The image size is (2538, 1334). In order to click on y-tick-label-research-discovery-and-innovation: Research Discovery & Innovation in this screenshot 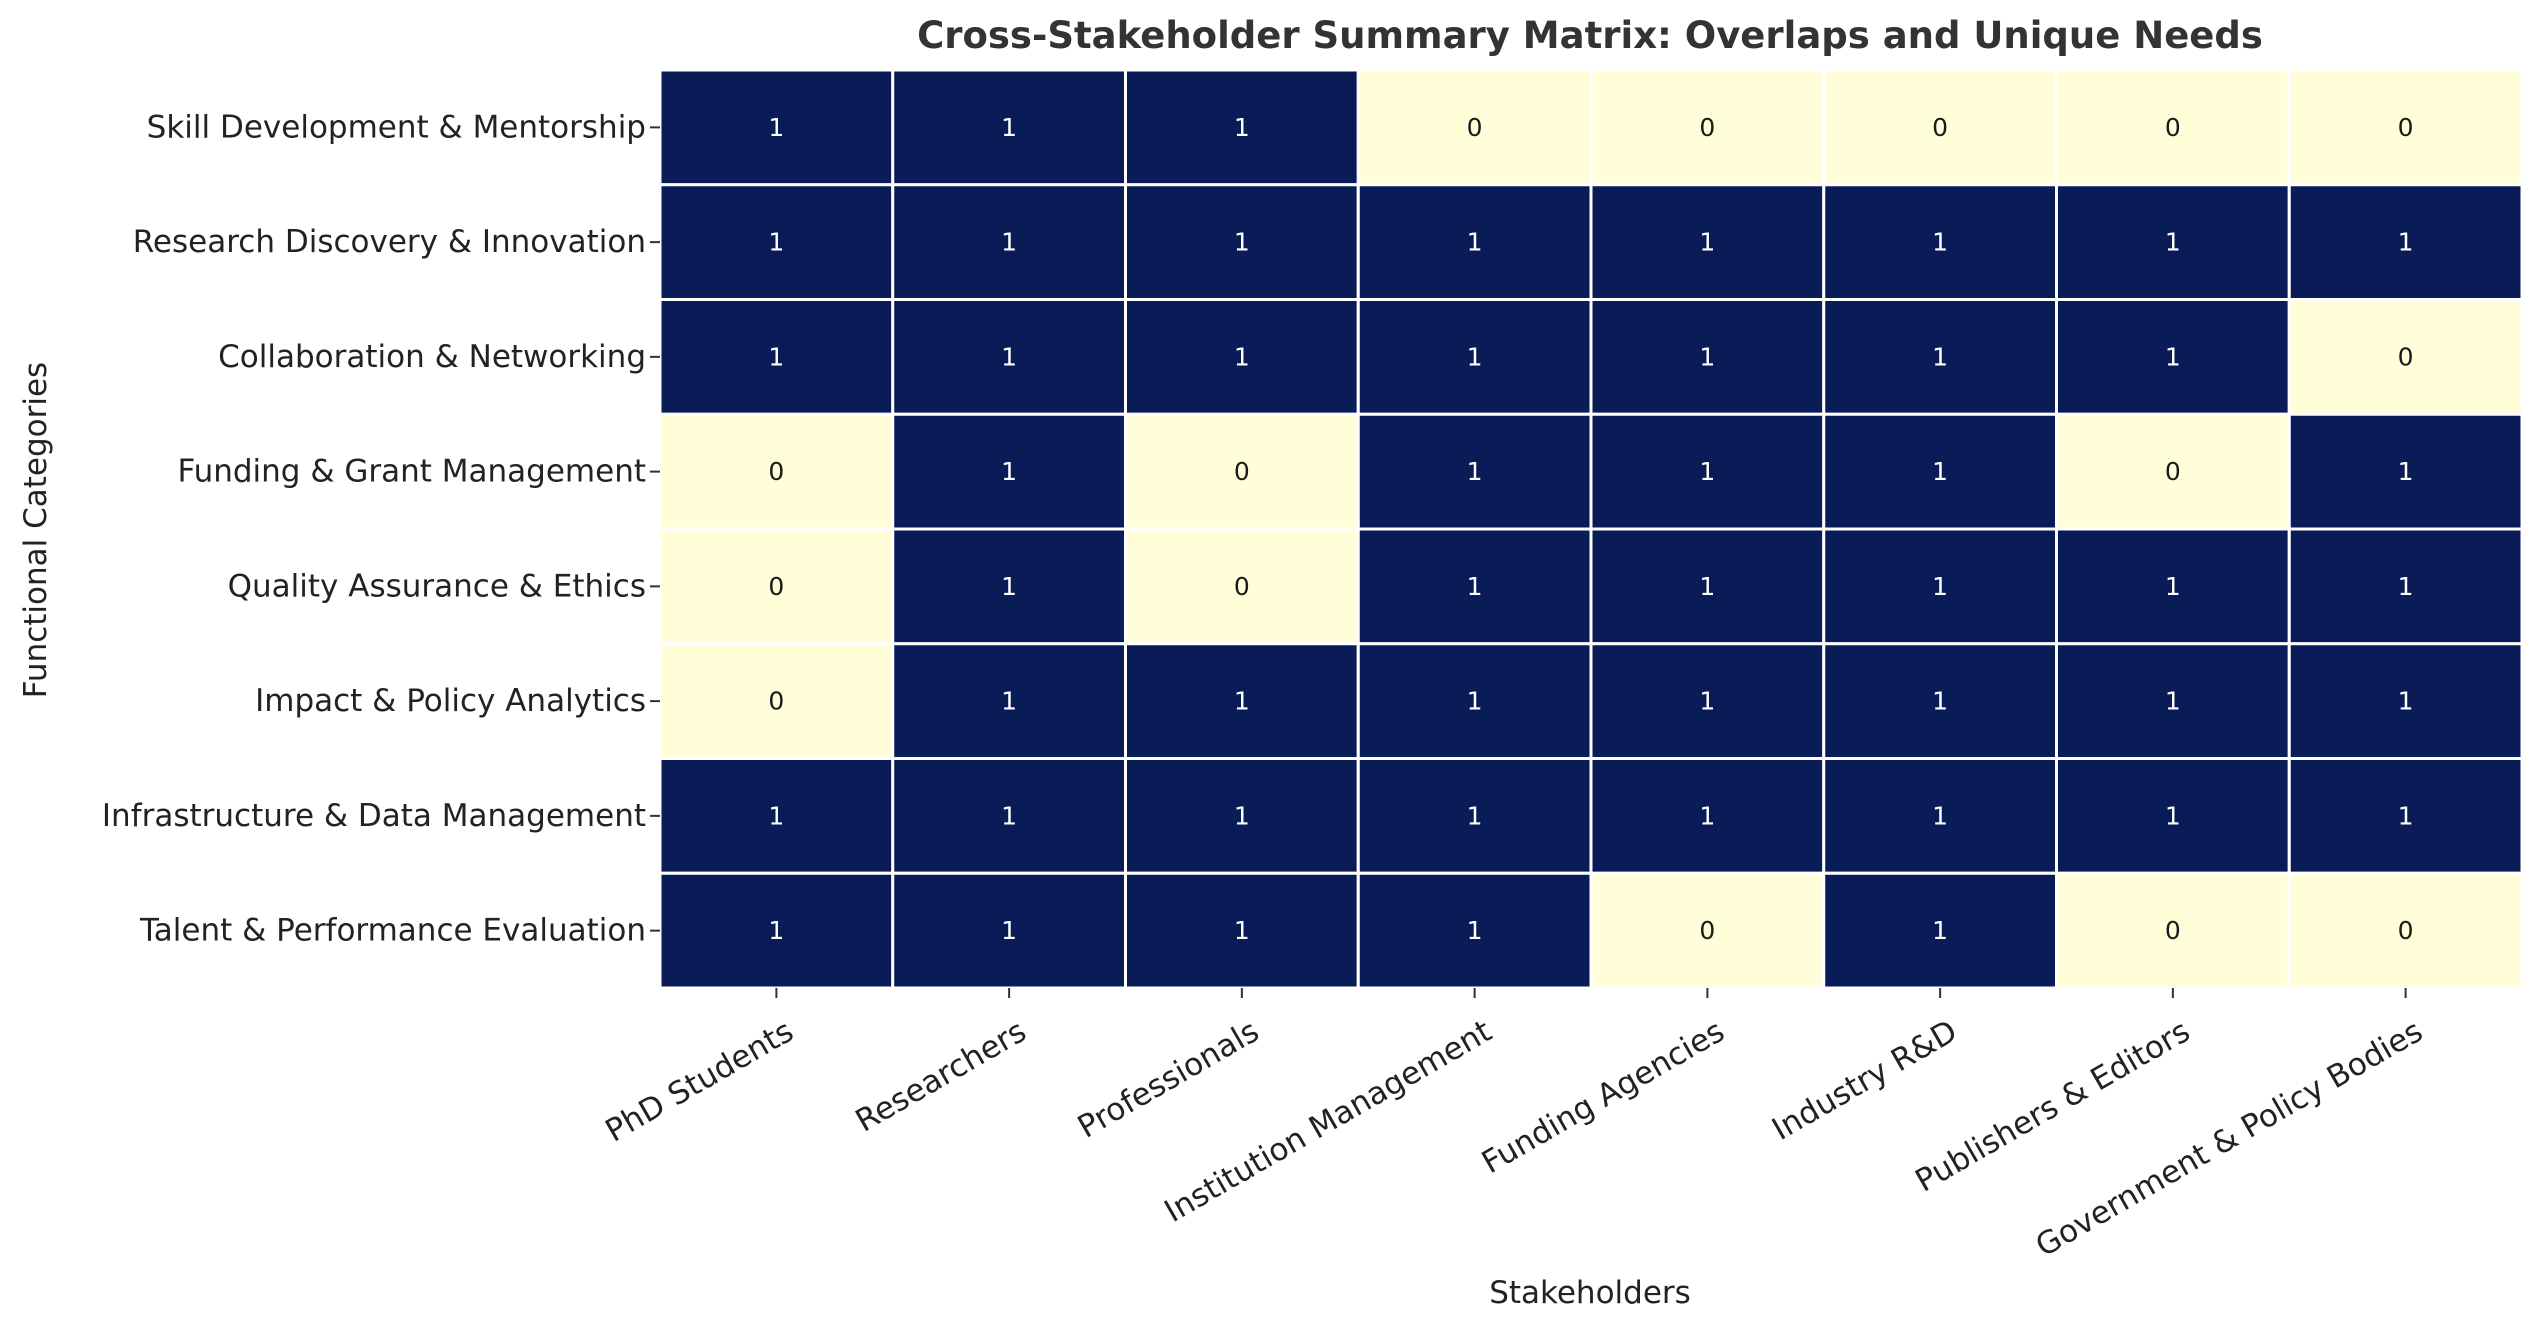, I will do `click(389, 242)`.